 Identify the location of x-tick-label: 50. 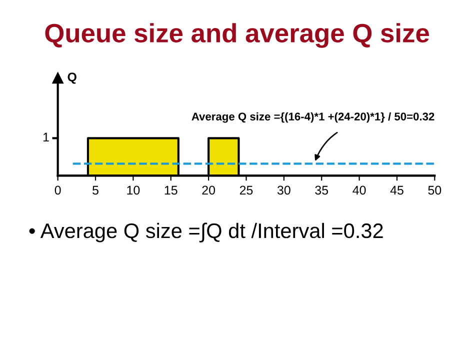
(435, 190).